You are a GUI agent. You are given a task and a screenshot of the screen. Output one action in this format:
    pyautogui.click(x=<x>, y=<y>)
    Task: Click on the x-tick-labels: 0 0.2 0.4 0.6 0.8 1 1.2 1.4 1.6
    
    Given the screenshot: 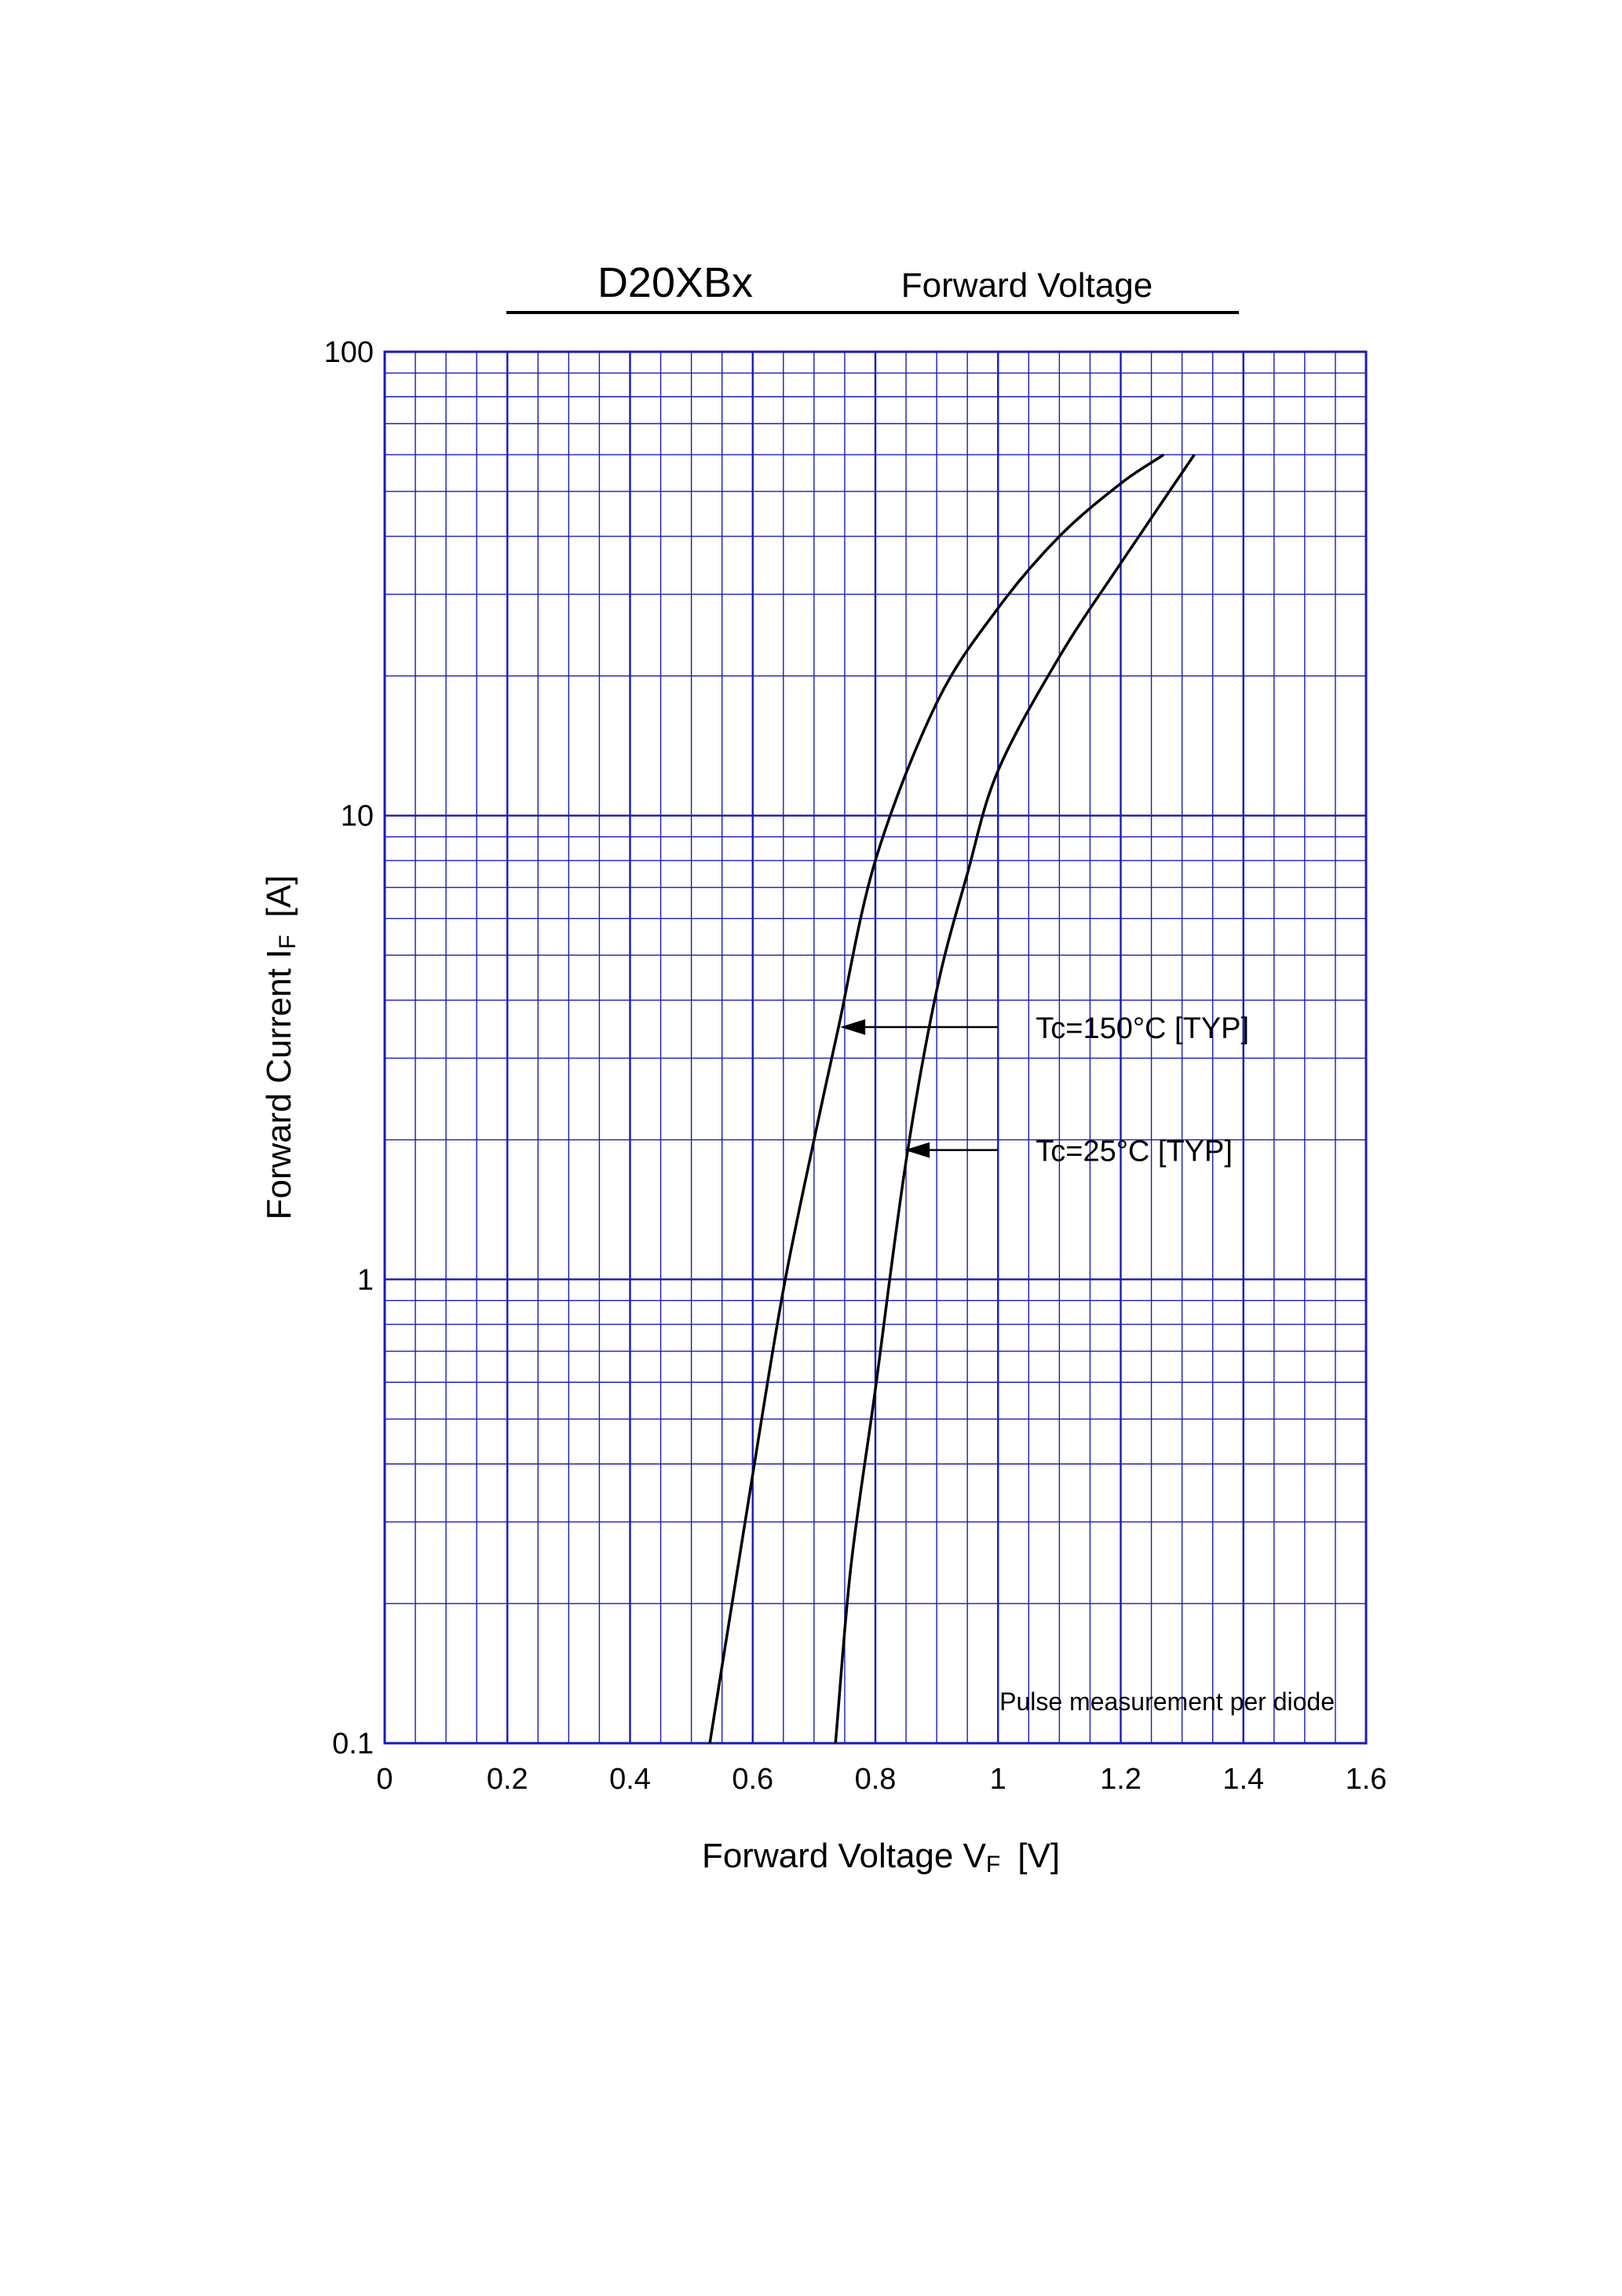 What is the action you would take?
    pyautogui.click(x=881, y=1779)
    